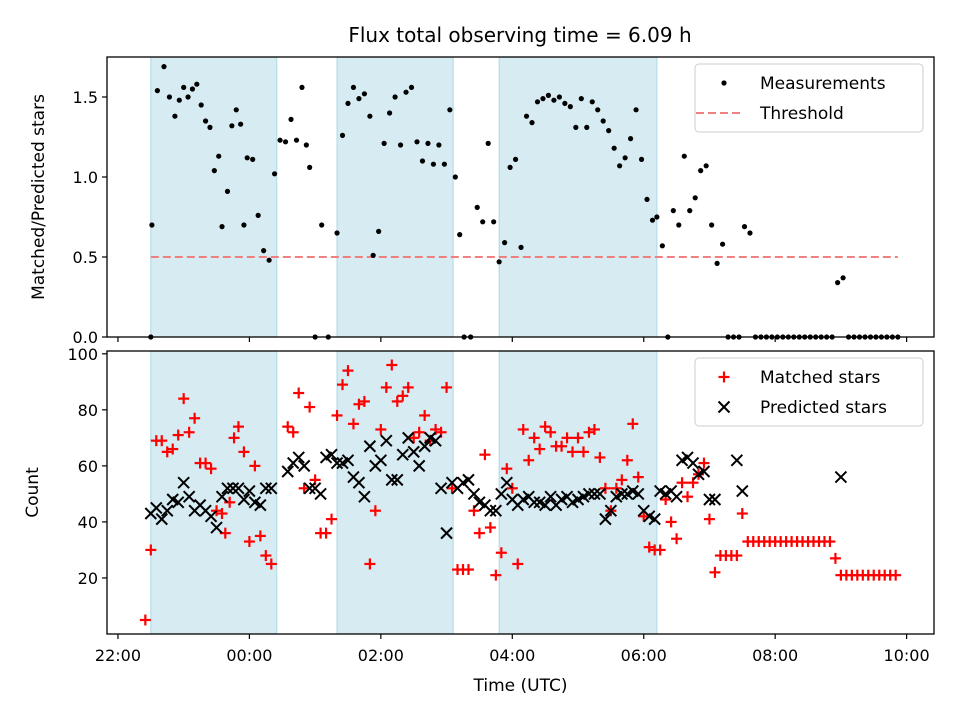 The width and height of the screenshot is (960, 720). I want to click on legend-box, so click(809, 392).